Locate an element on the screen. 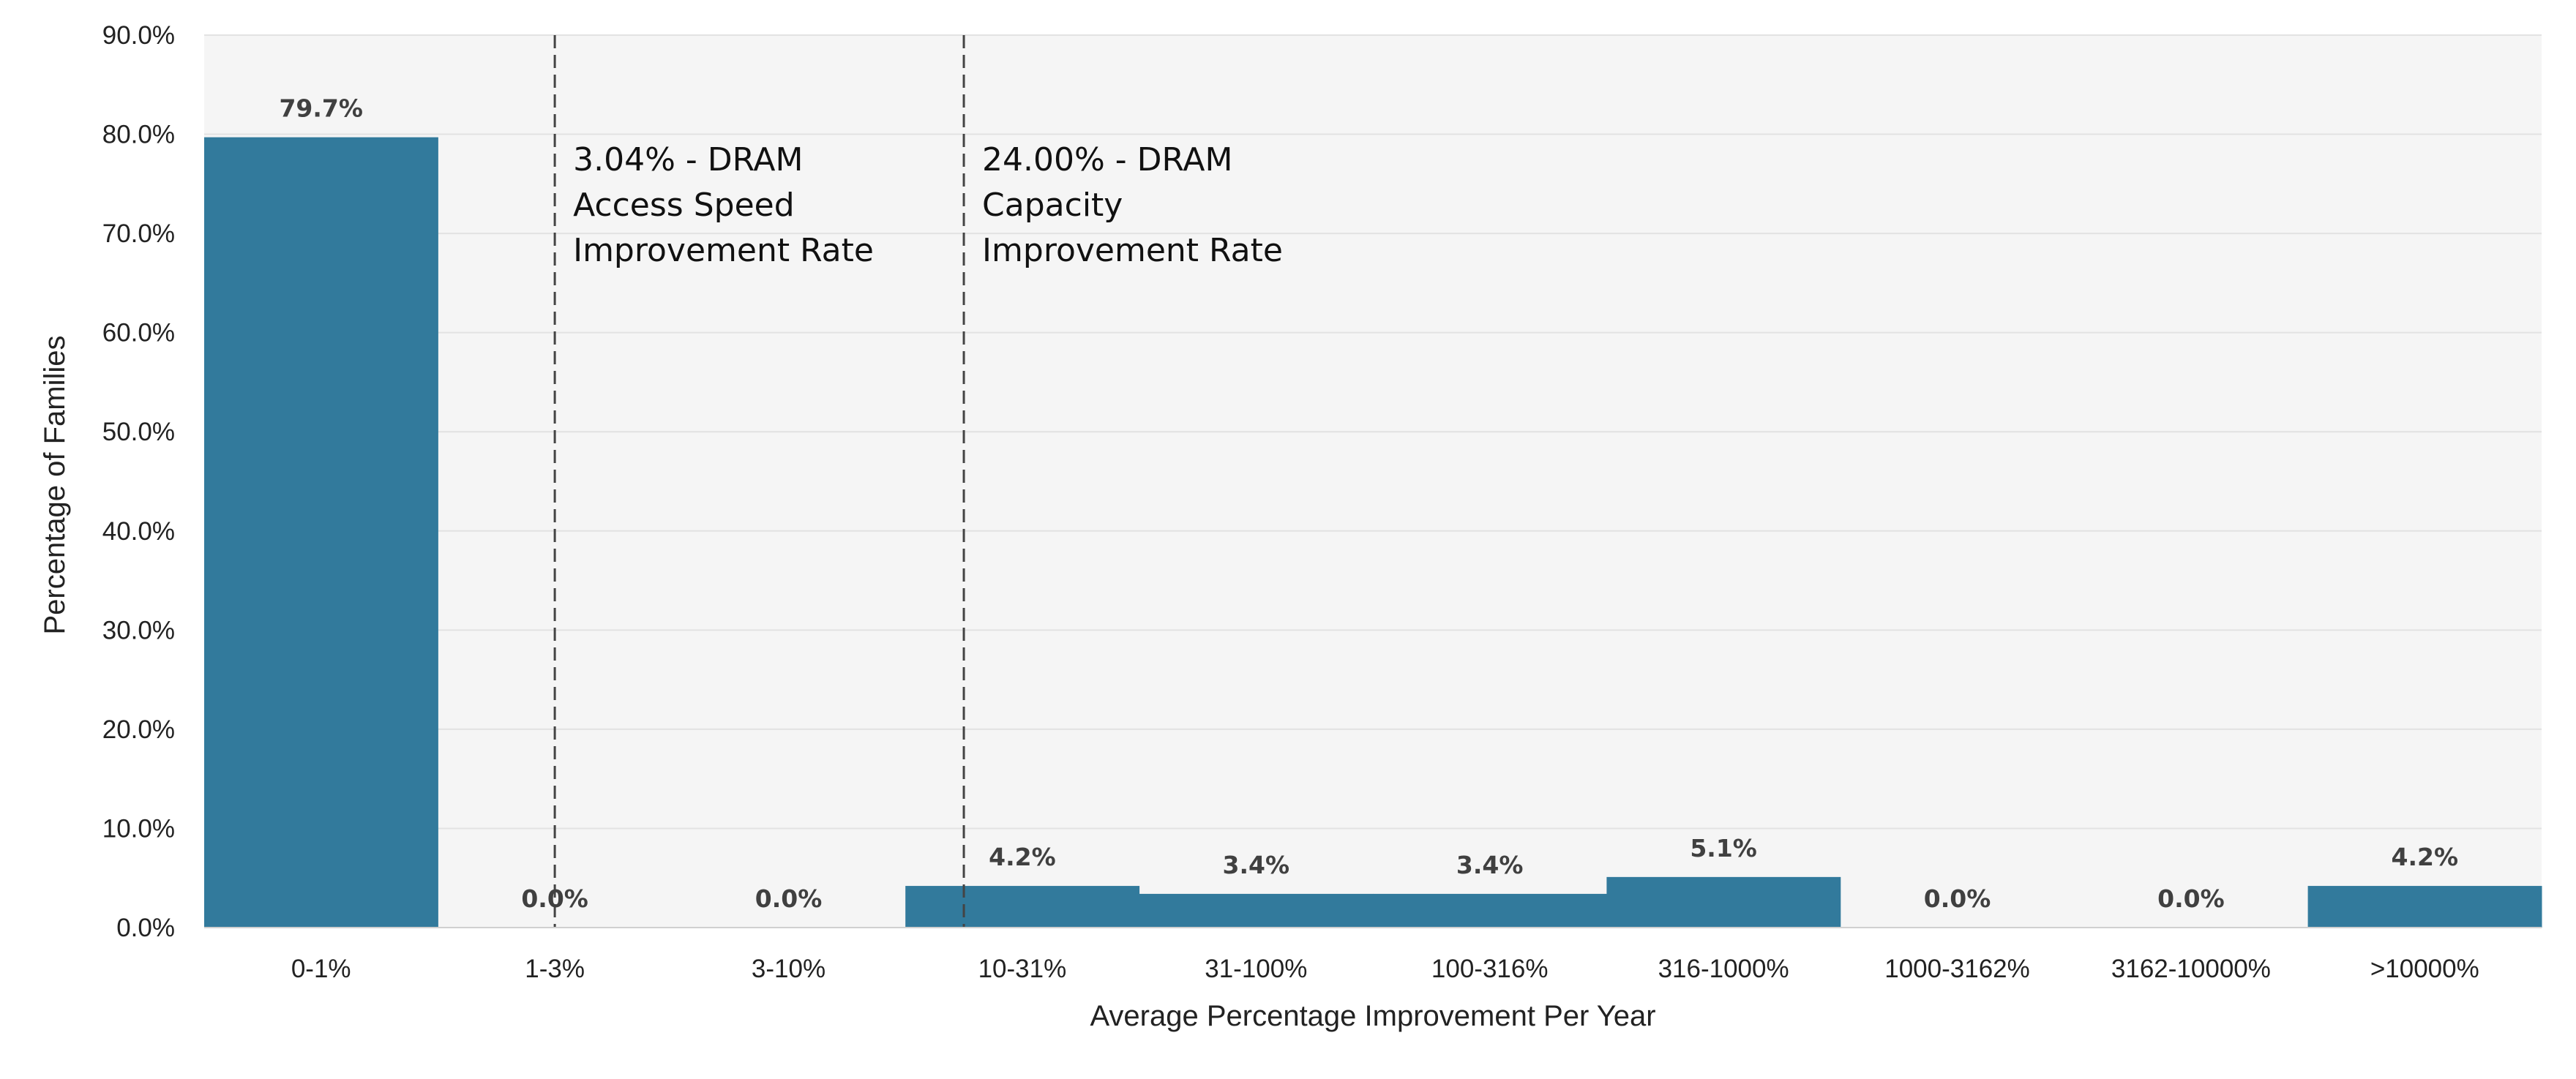  x-tick-label: 1-3% is located at coordinates (555, 969).